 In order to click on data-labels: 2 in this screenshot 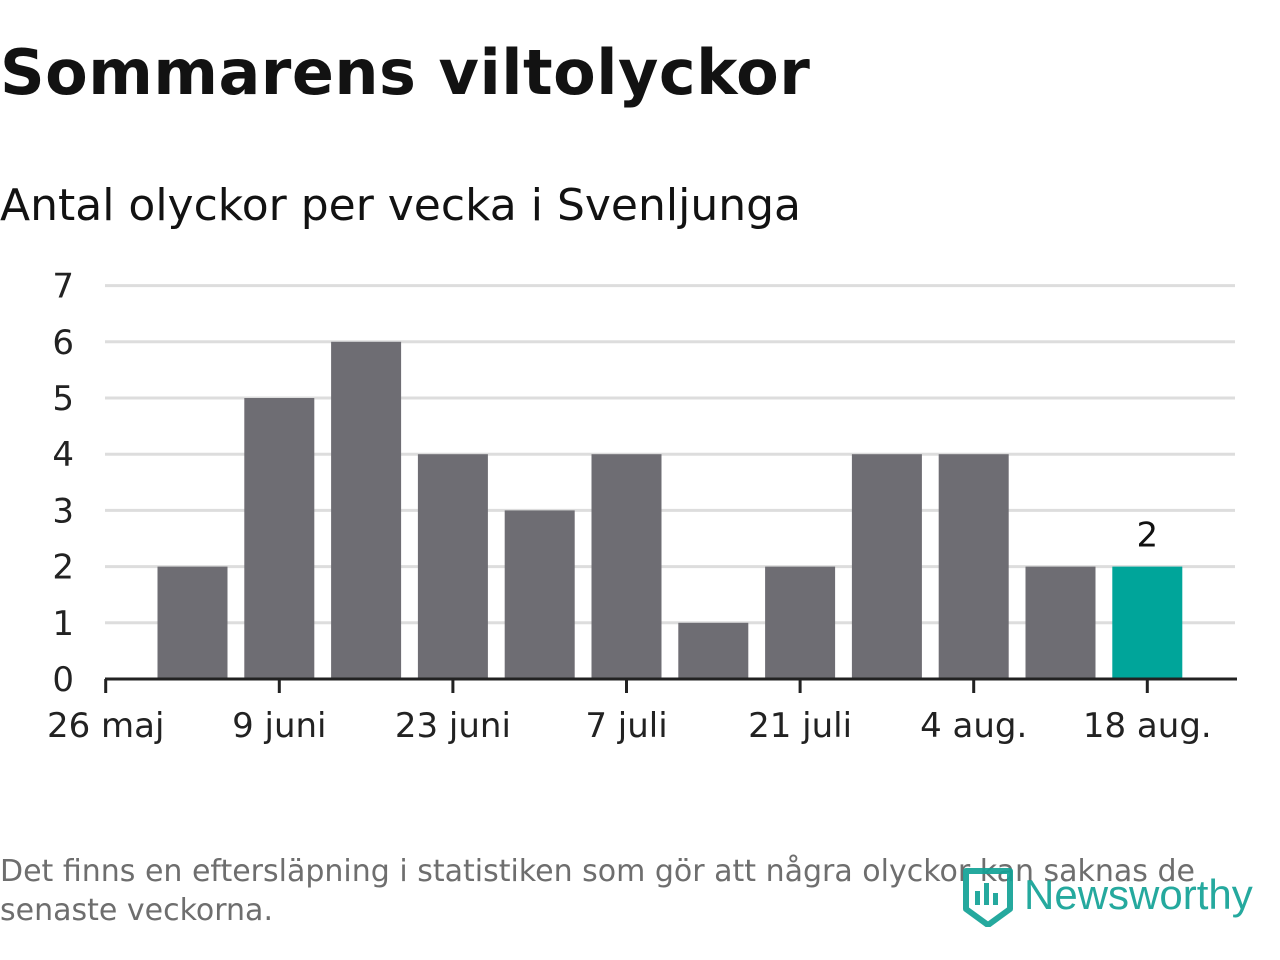, I will do `click(1147, 536)`.